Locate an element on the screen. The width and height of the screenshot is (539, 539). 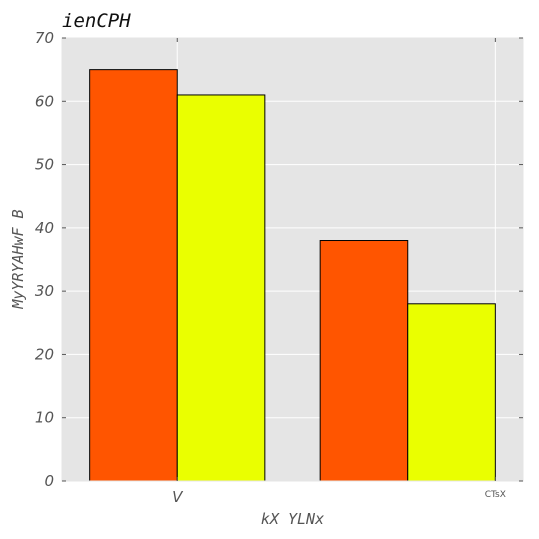
y-tick-label: 30 is located at coordinates (44, 291).